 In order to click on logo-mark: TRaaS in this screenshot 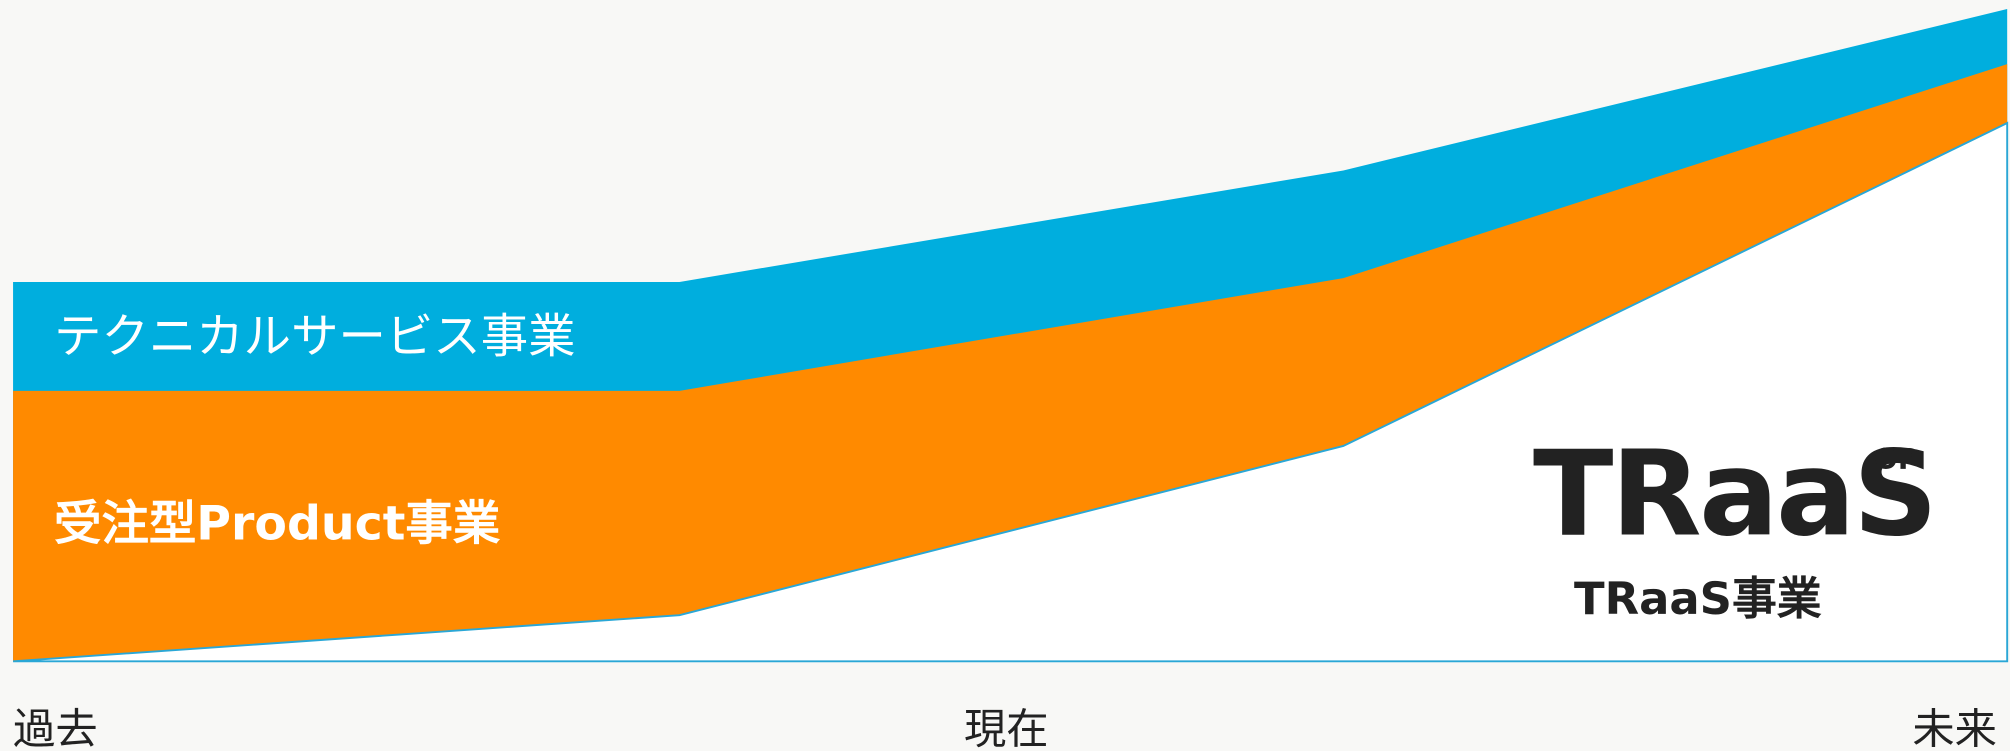, I will do `click(1734, 493)`.